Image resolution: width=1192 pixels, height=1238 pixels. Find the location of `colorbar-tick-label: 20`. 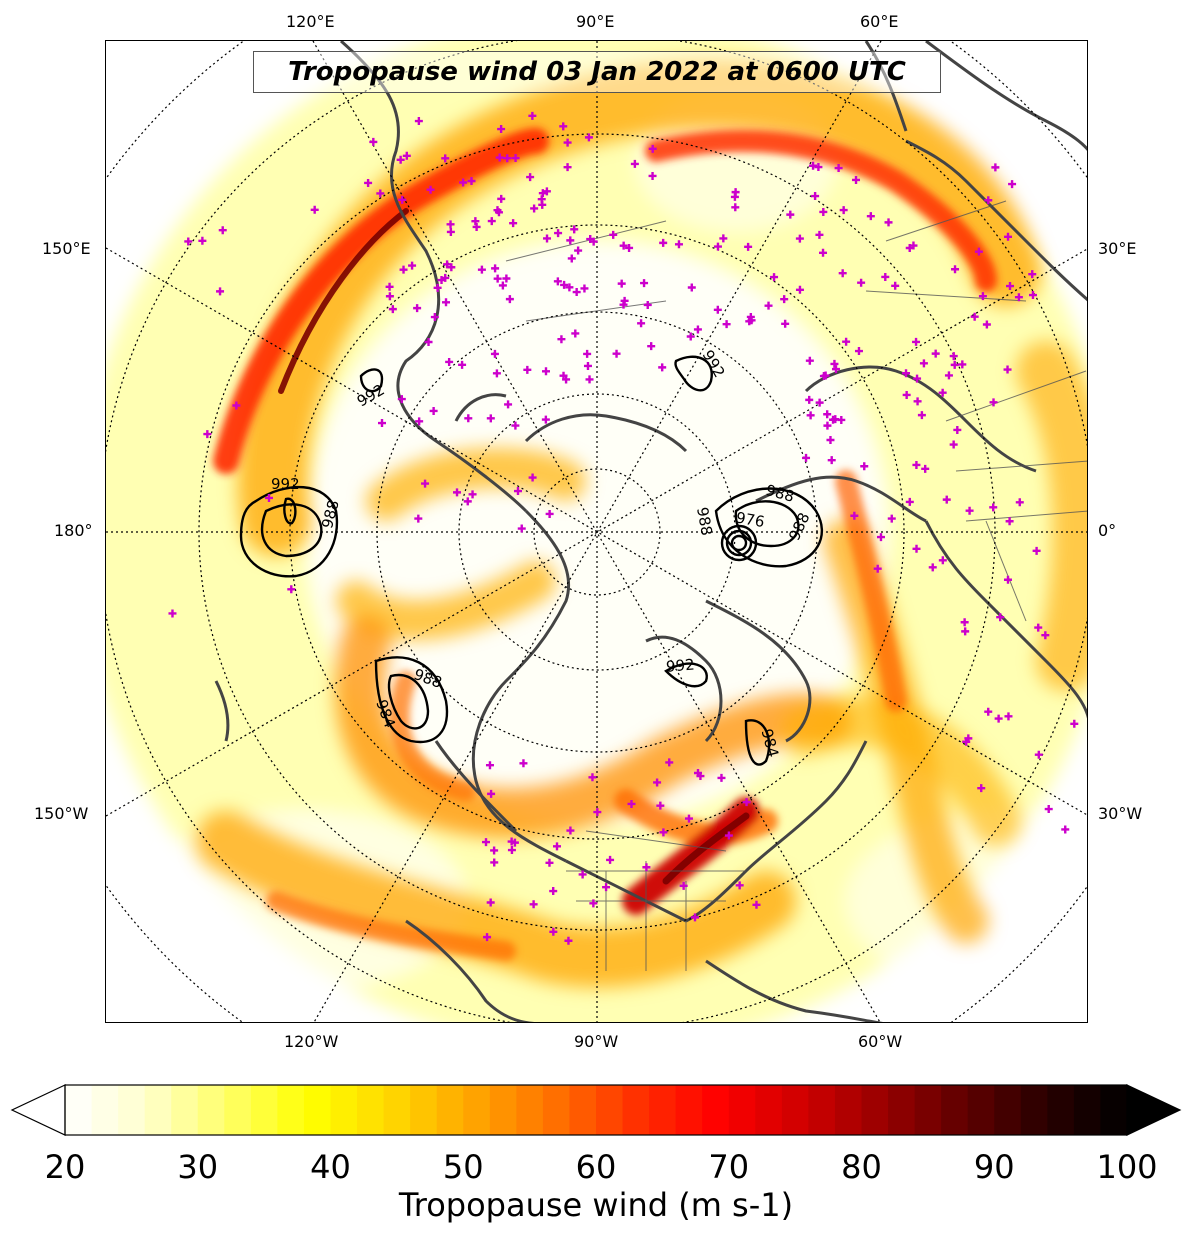

colorbar-tick-label: 20 is located at coordinates (65, 1167).